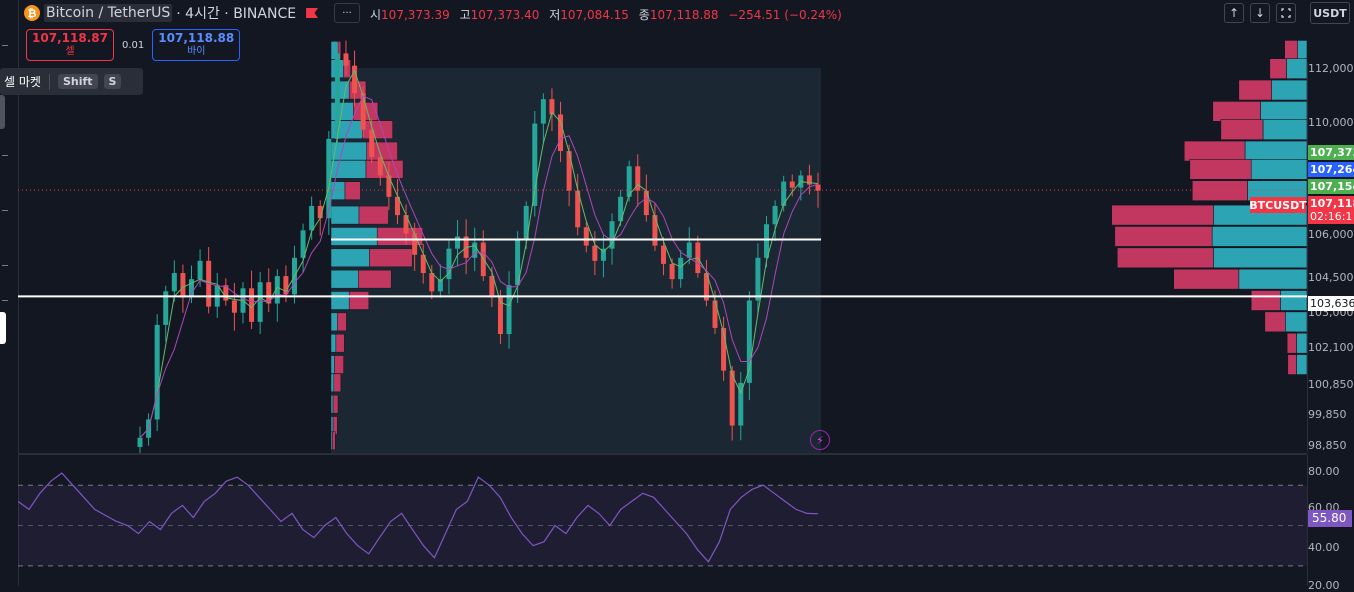 This screenshot has width=1354, height=592. I want to click on drawing-tool-handle, so click(3, 328).